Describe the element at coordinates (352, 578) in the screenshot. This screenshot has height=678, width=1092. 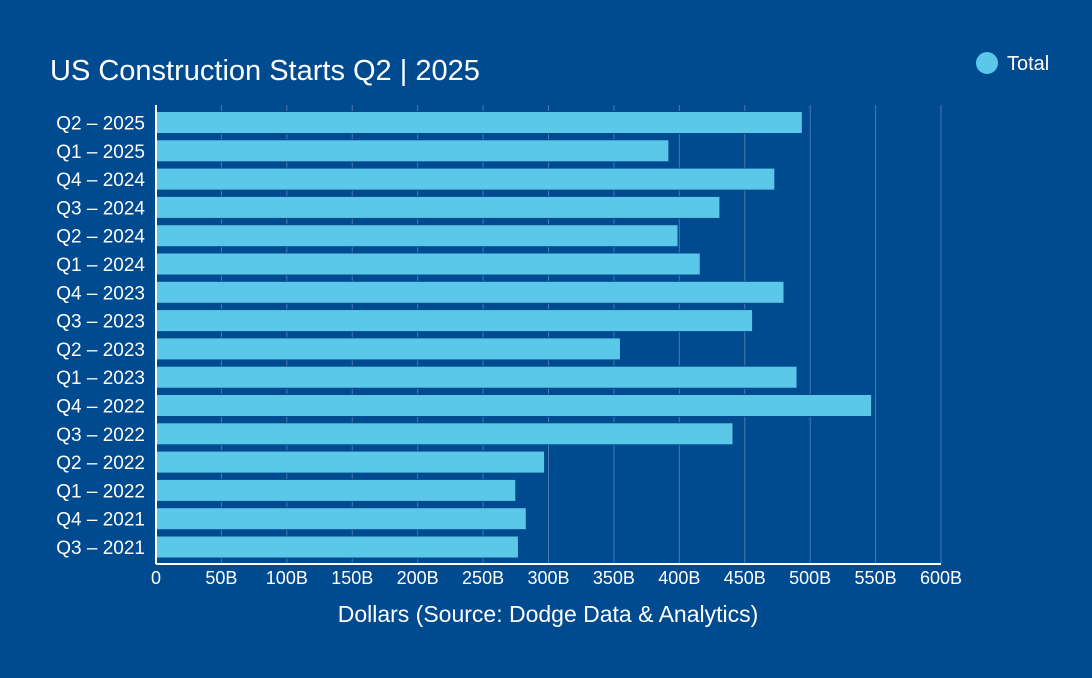
I see `x-tick-label: 150B` at that location.